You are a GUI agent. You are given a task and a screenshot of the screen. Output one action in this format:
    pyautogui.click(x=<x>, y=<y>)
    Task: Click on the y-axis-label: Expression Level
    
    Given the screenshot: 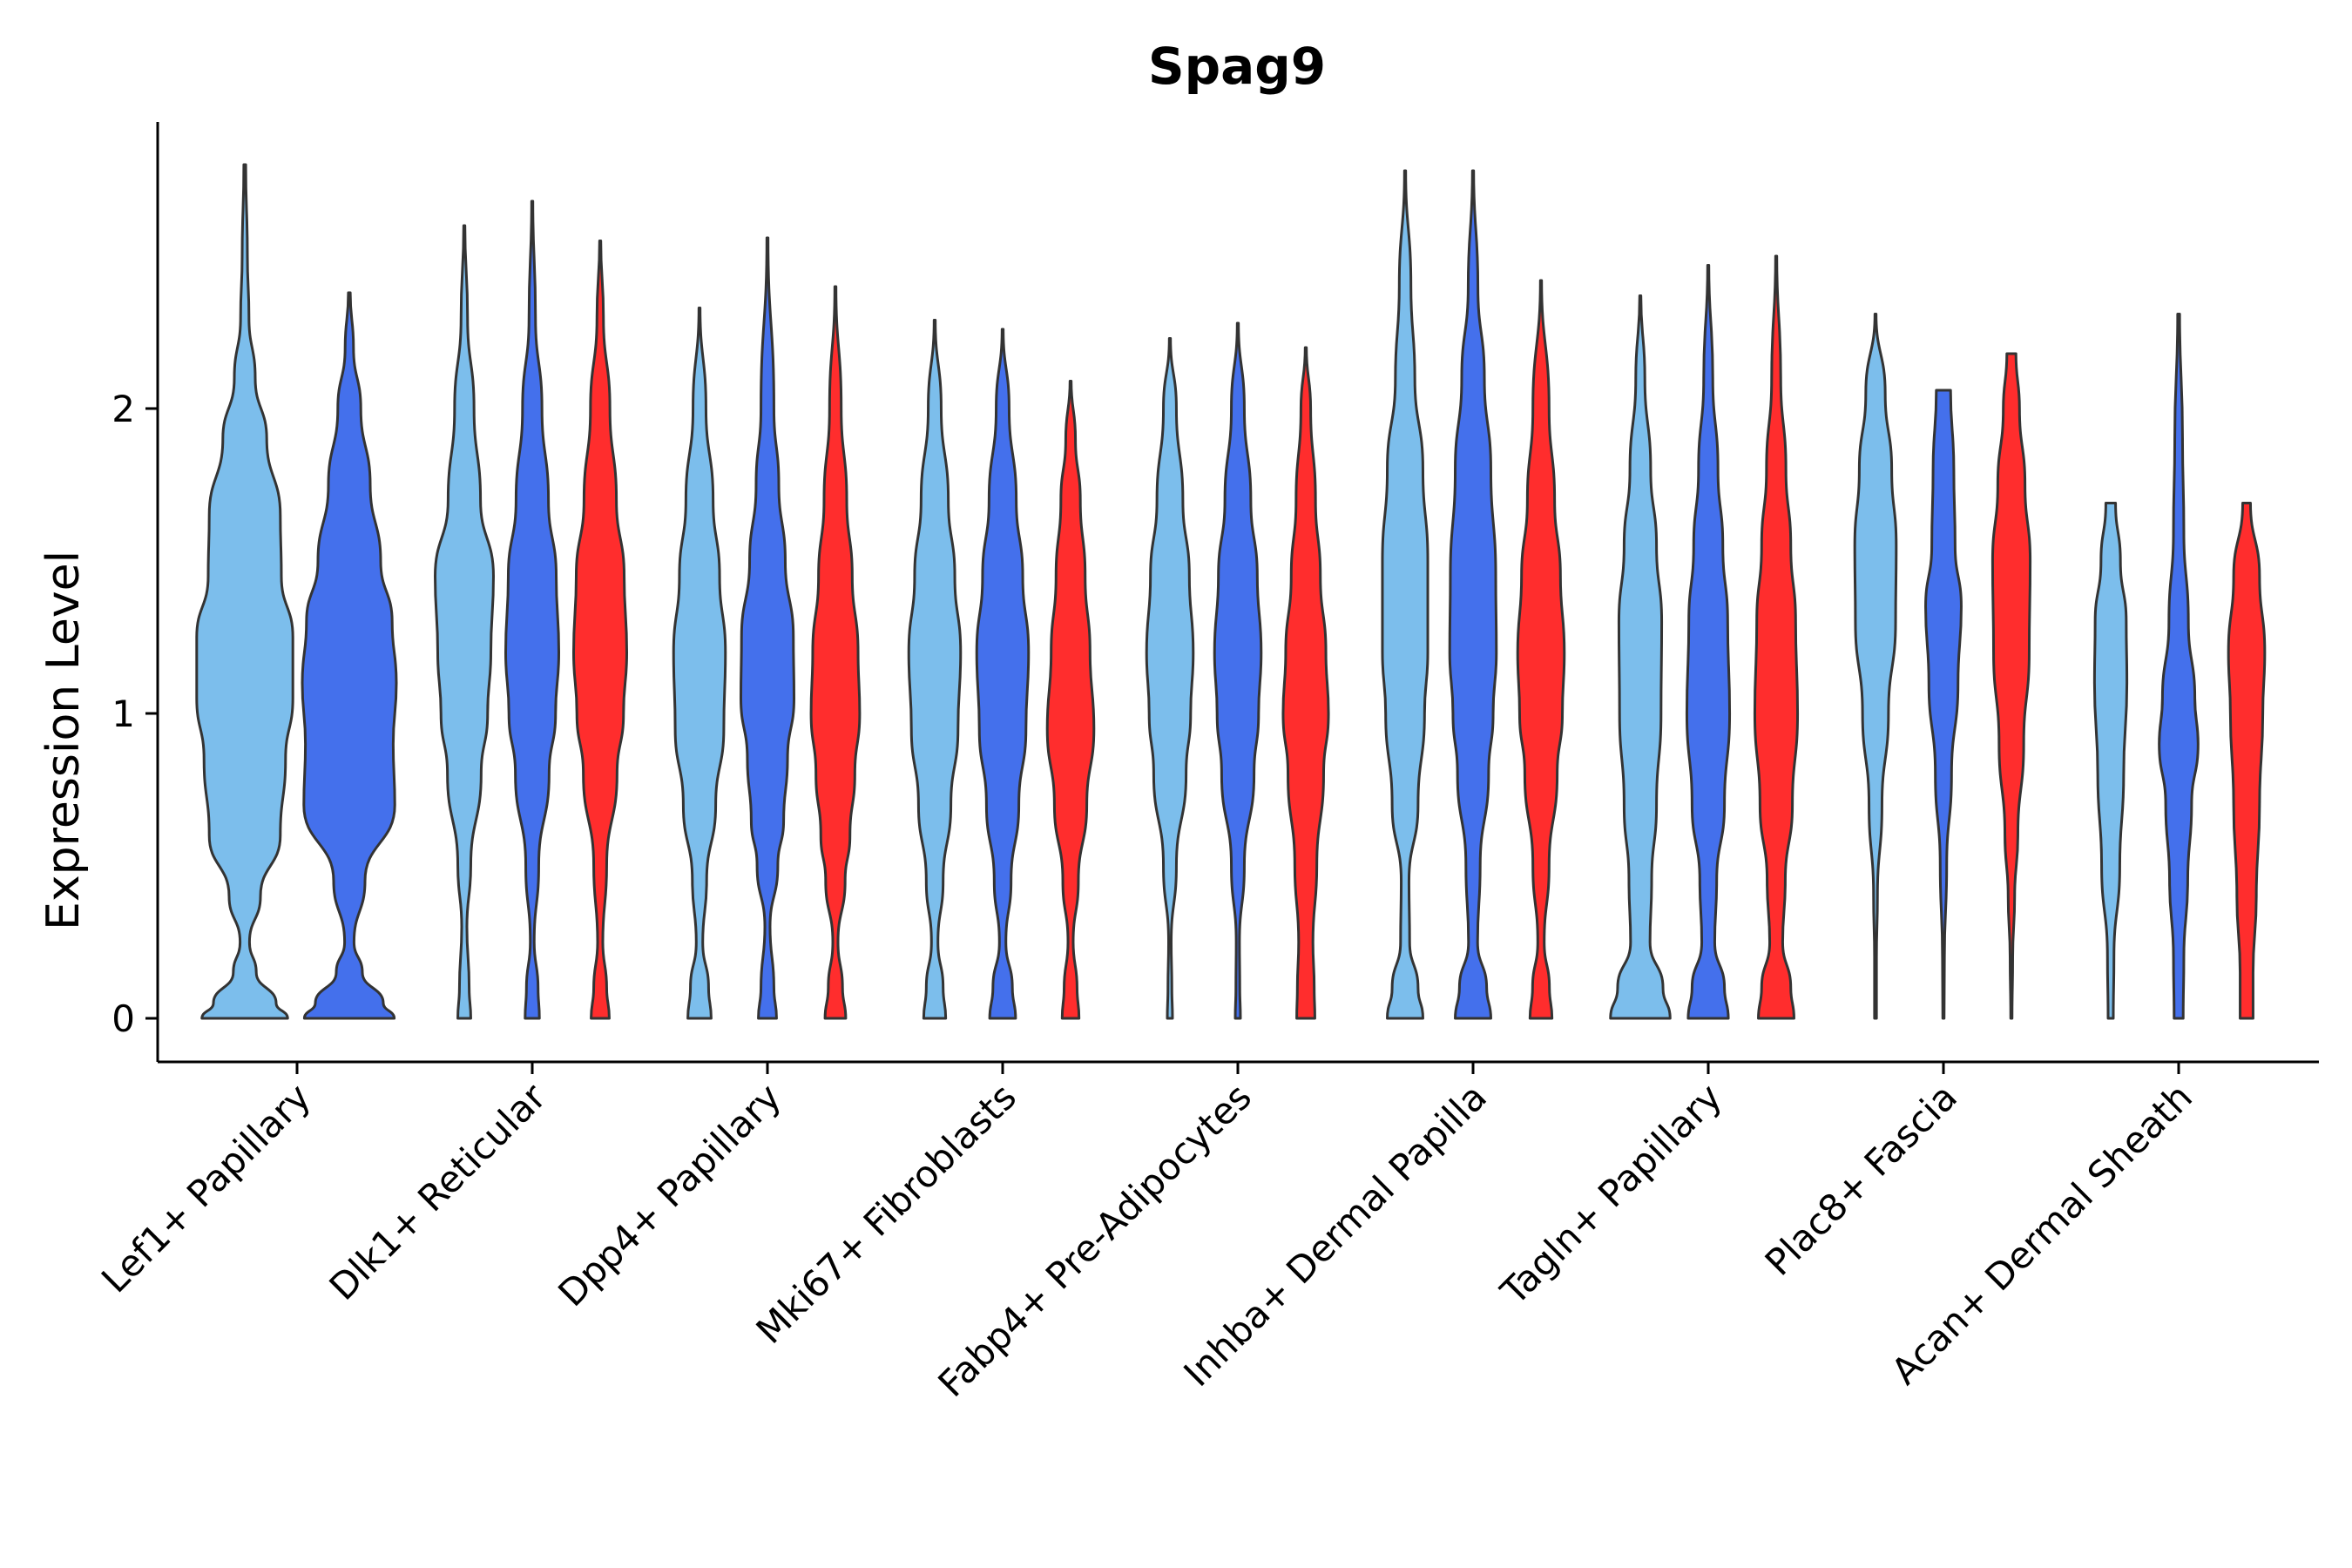 What is the action you would take?
    pyautogui.click(x=64, y=741)
    